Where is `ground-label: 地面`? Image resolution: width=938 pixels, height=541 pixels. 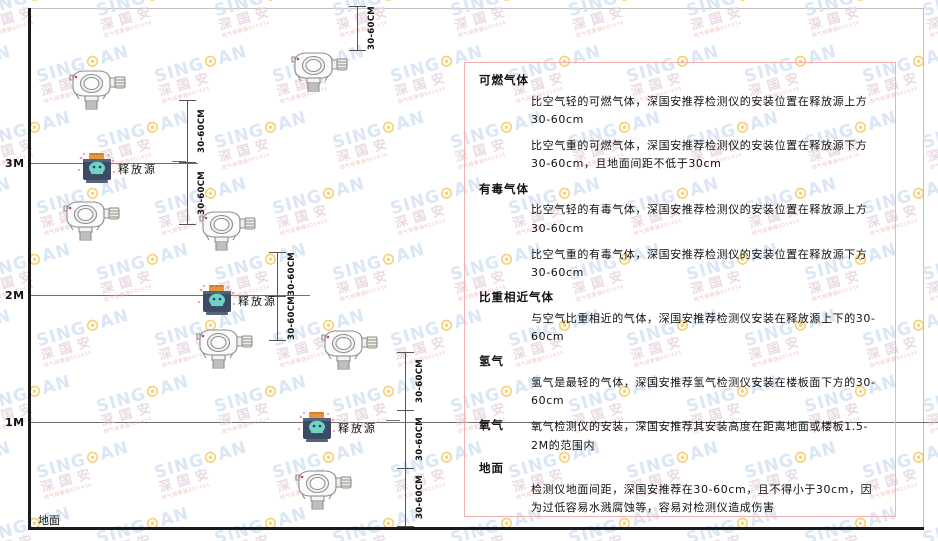
ground-label: 地面 is located at coordinates (49, 520).